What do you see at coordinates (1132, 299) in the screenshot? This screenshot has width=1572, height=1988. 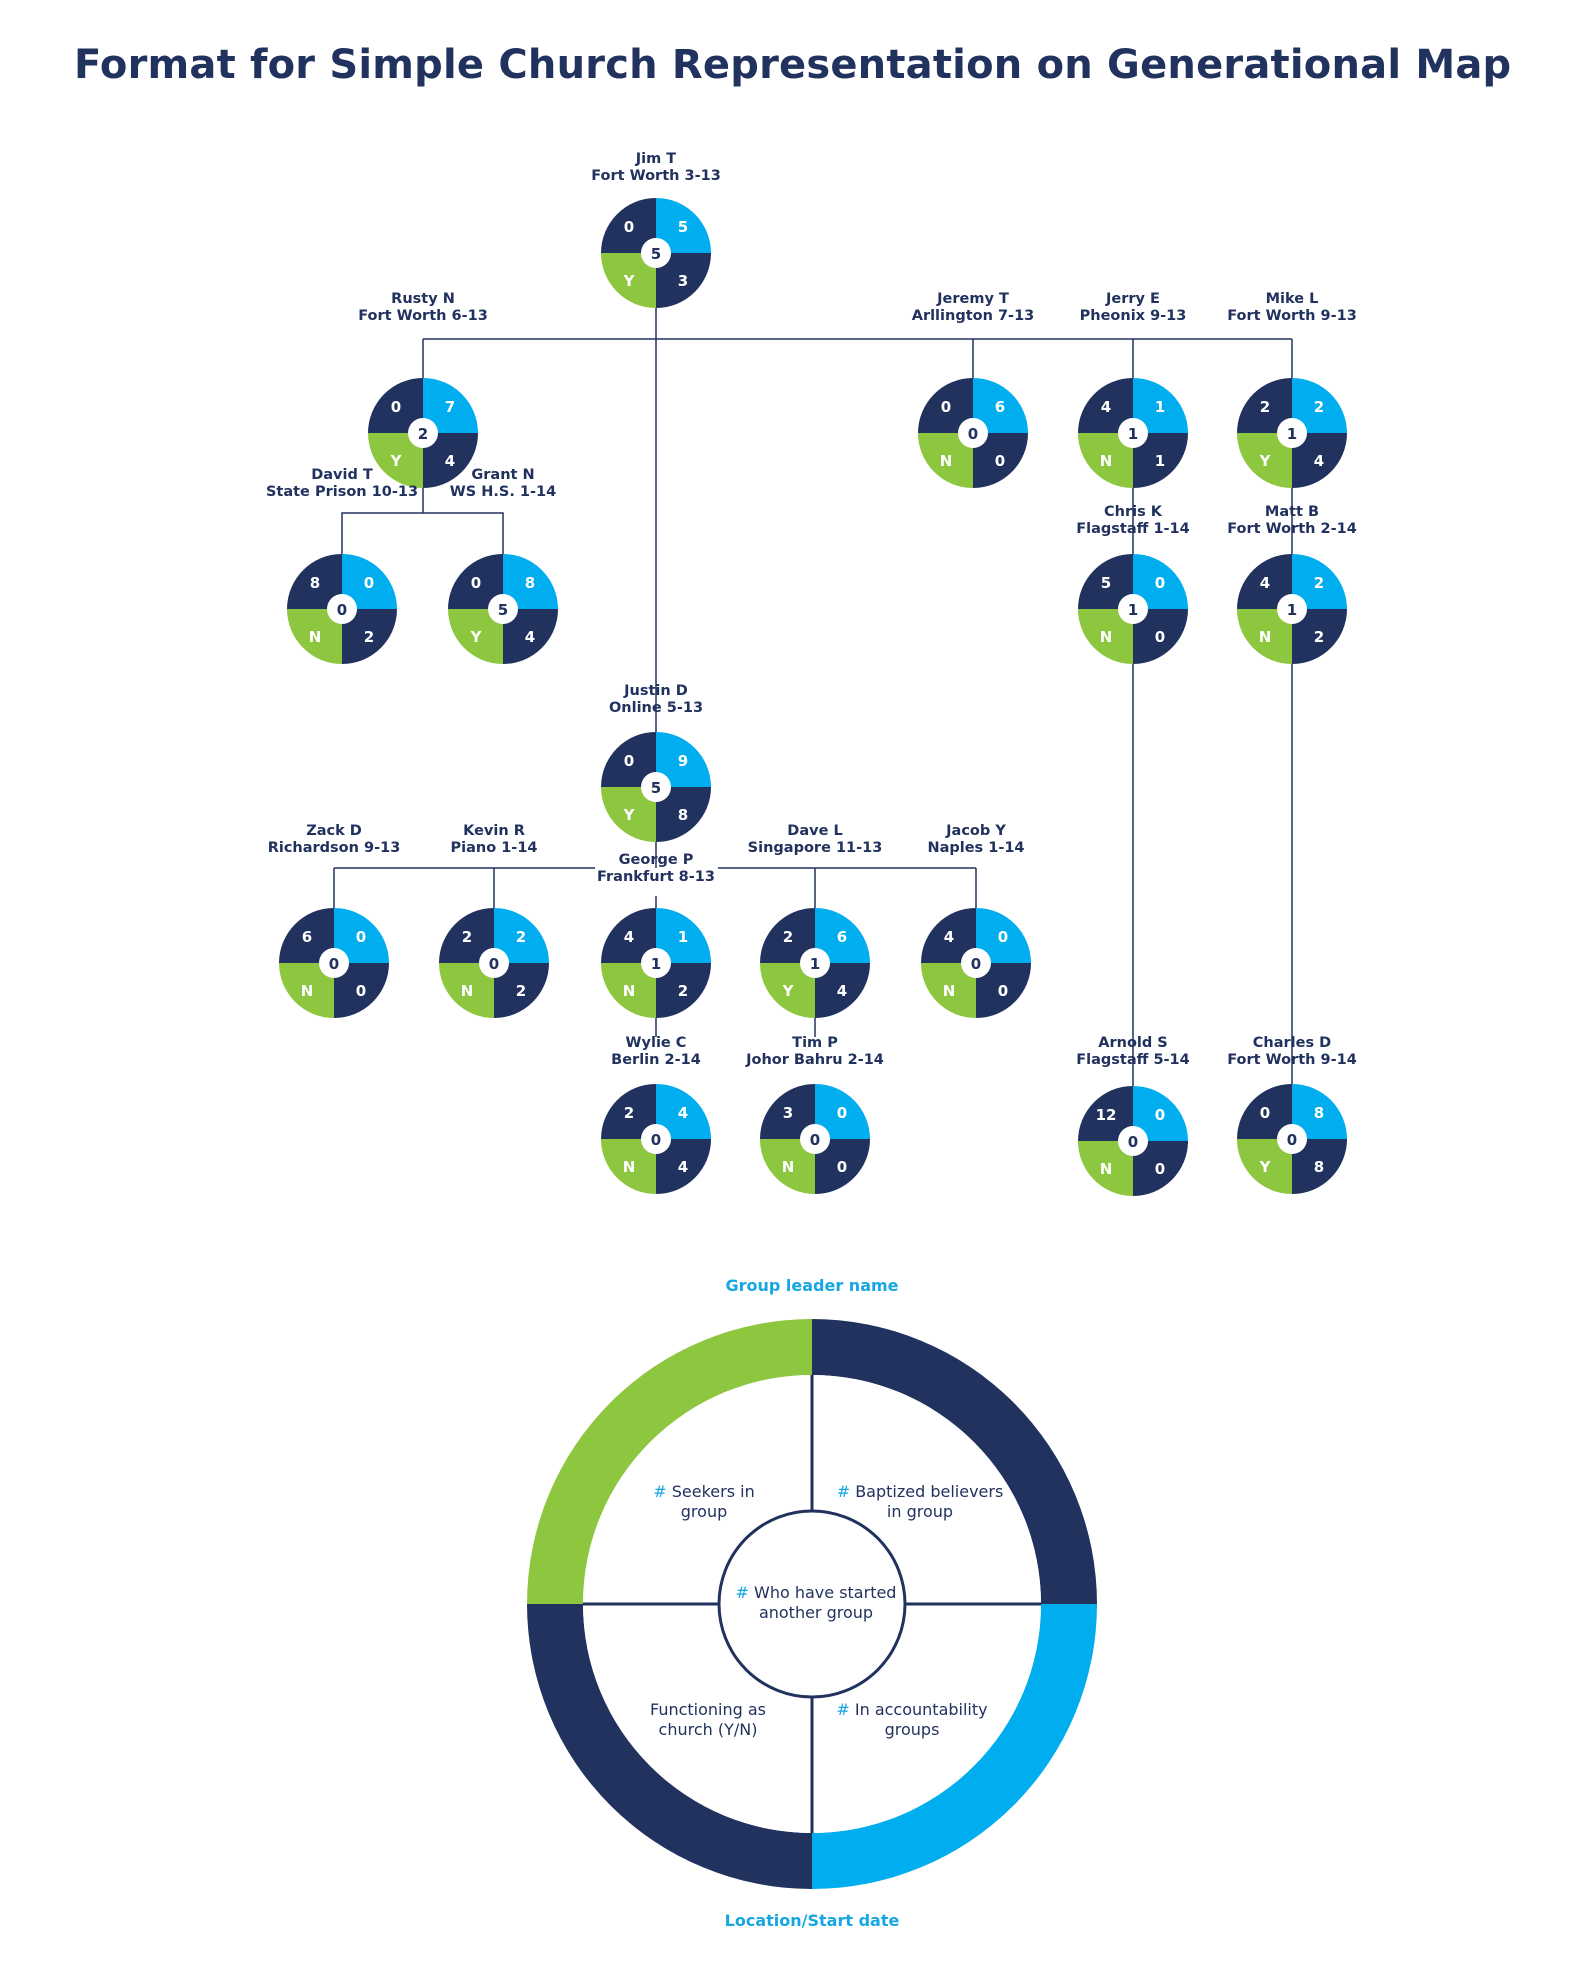 I see `leader-name: Jerry E` at bounding box center [1132, 299].